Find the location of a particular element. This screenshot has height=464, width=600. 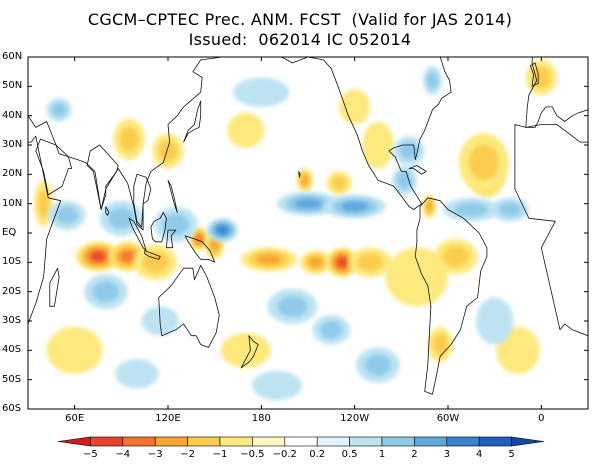

colorbar-label: 1 is located at coordinates (382, 454).